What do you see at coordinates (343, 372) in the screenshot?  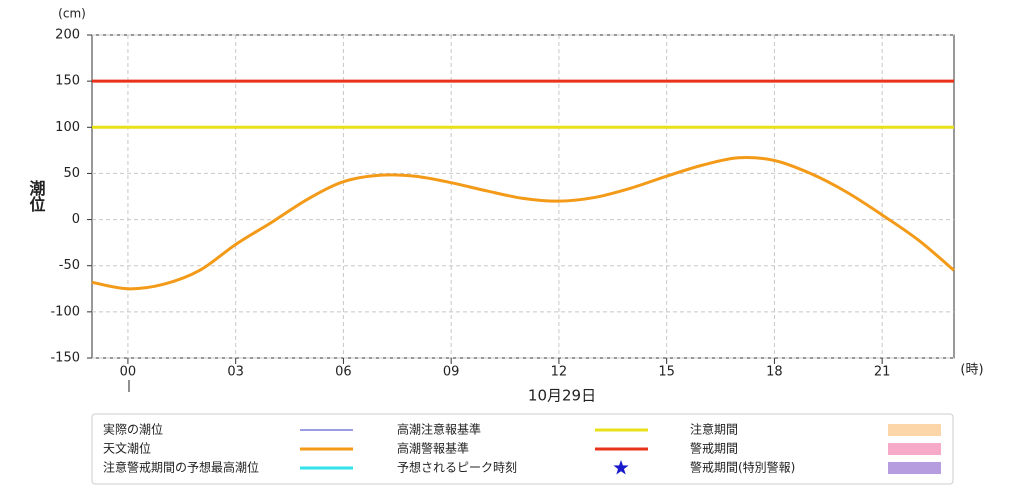 I see `x-tick-label: 06` at bounding box center [343, 372].